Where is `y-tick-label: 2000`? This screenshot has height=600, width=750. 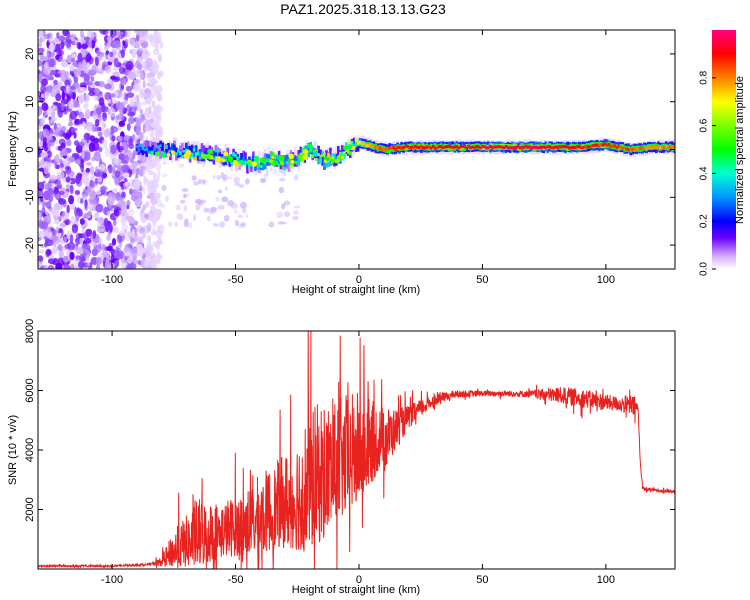 y-tick-label: 2000 is located at coordinates (30, 509).